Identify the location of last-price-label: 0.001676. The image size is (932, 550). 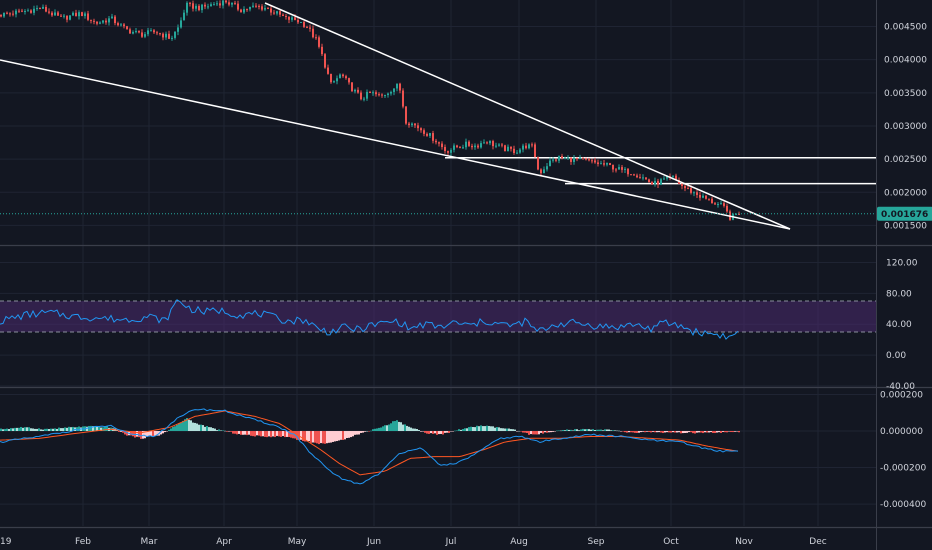
(904, 215).